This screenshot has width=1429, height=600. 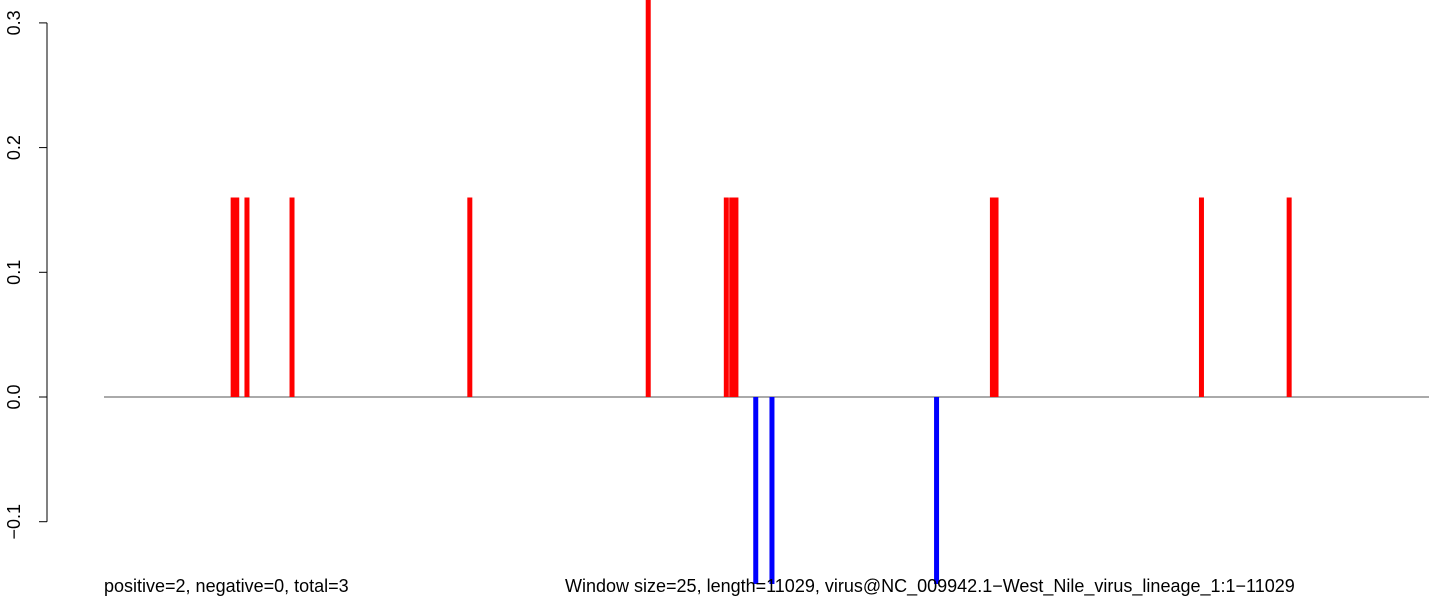 I want to click on y-tick-label: −0.1, so click(x=14, y=522).